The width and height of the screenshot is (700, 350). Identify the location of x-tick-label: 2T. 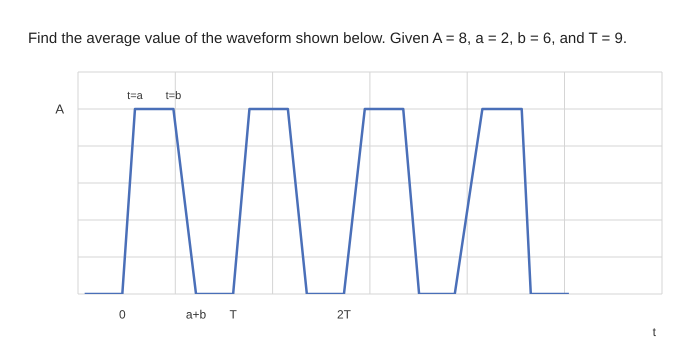
(344, 315).